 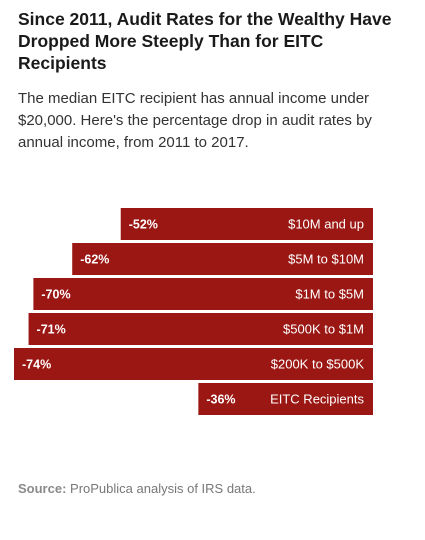 What do you see at coordinates (51, 330) in the screenshot?
I see `bar-value-label: -71%` at bounding box center [51, 330].